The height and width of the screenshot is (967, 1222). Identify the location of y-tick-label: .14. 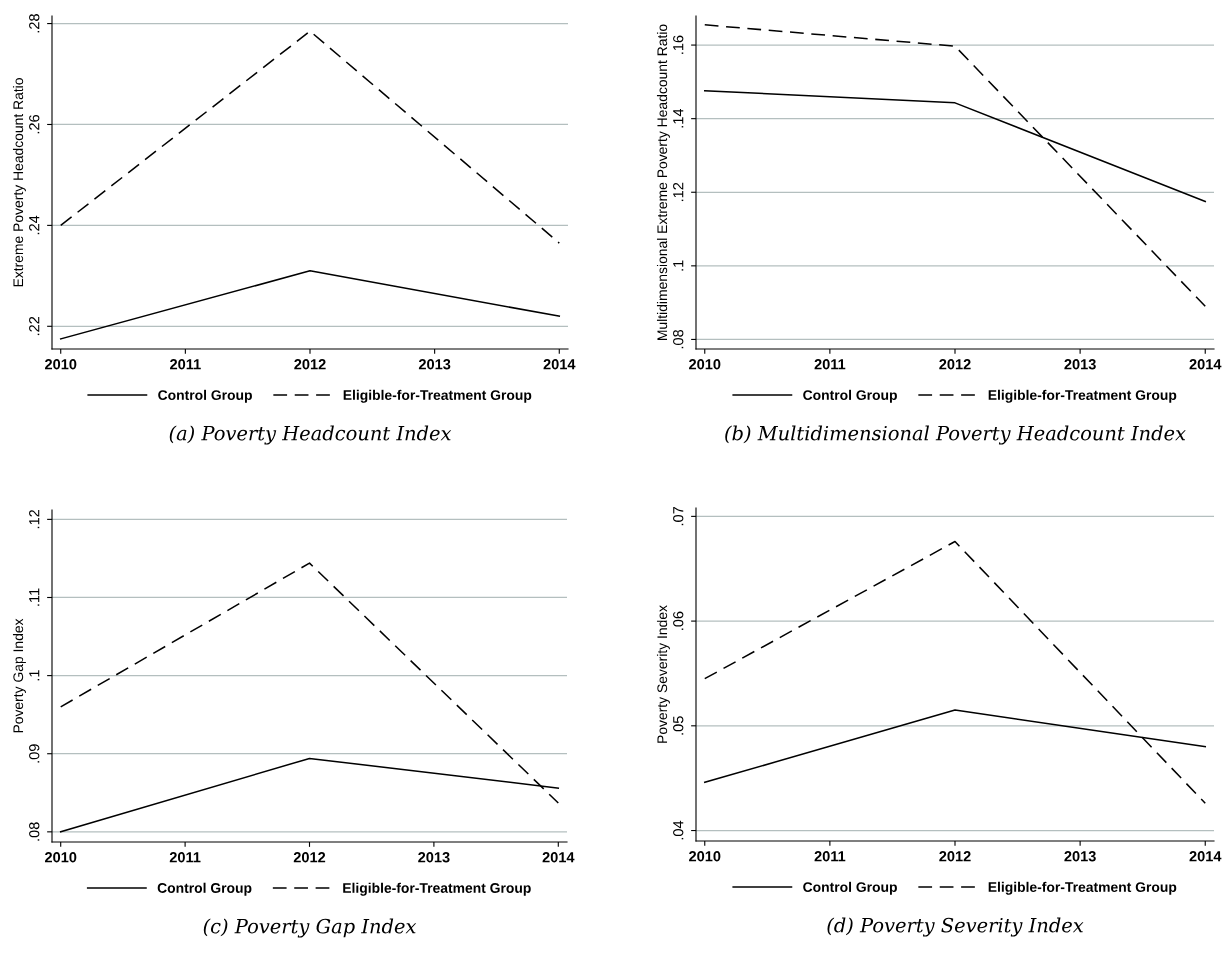
(678, 118).